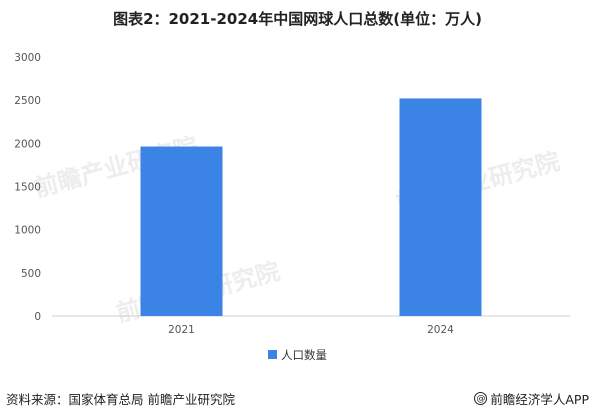  Describe the element at coordinates (297, 19) in the screenshot. I see `chart-title: 图表2：2021-2024年中国网球人口总数(单位：万人)` at that location.